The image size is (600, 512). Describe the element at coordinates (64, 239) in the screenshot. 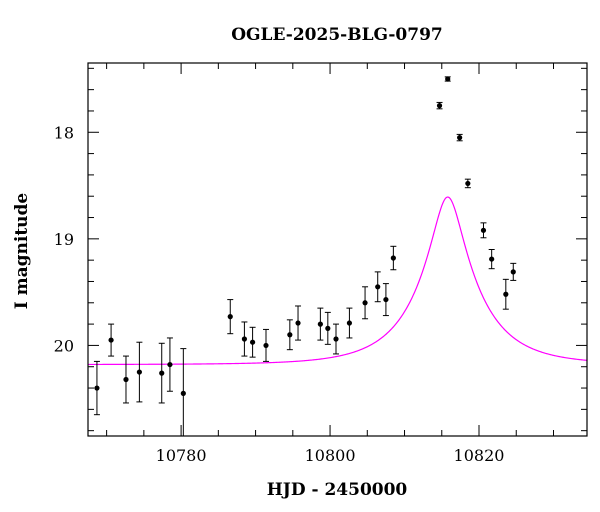

I see `y-tick-label: 19` at that location.